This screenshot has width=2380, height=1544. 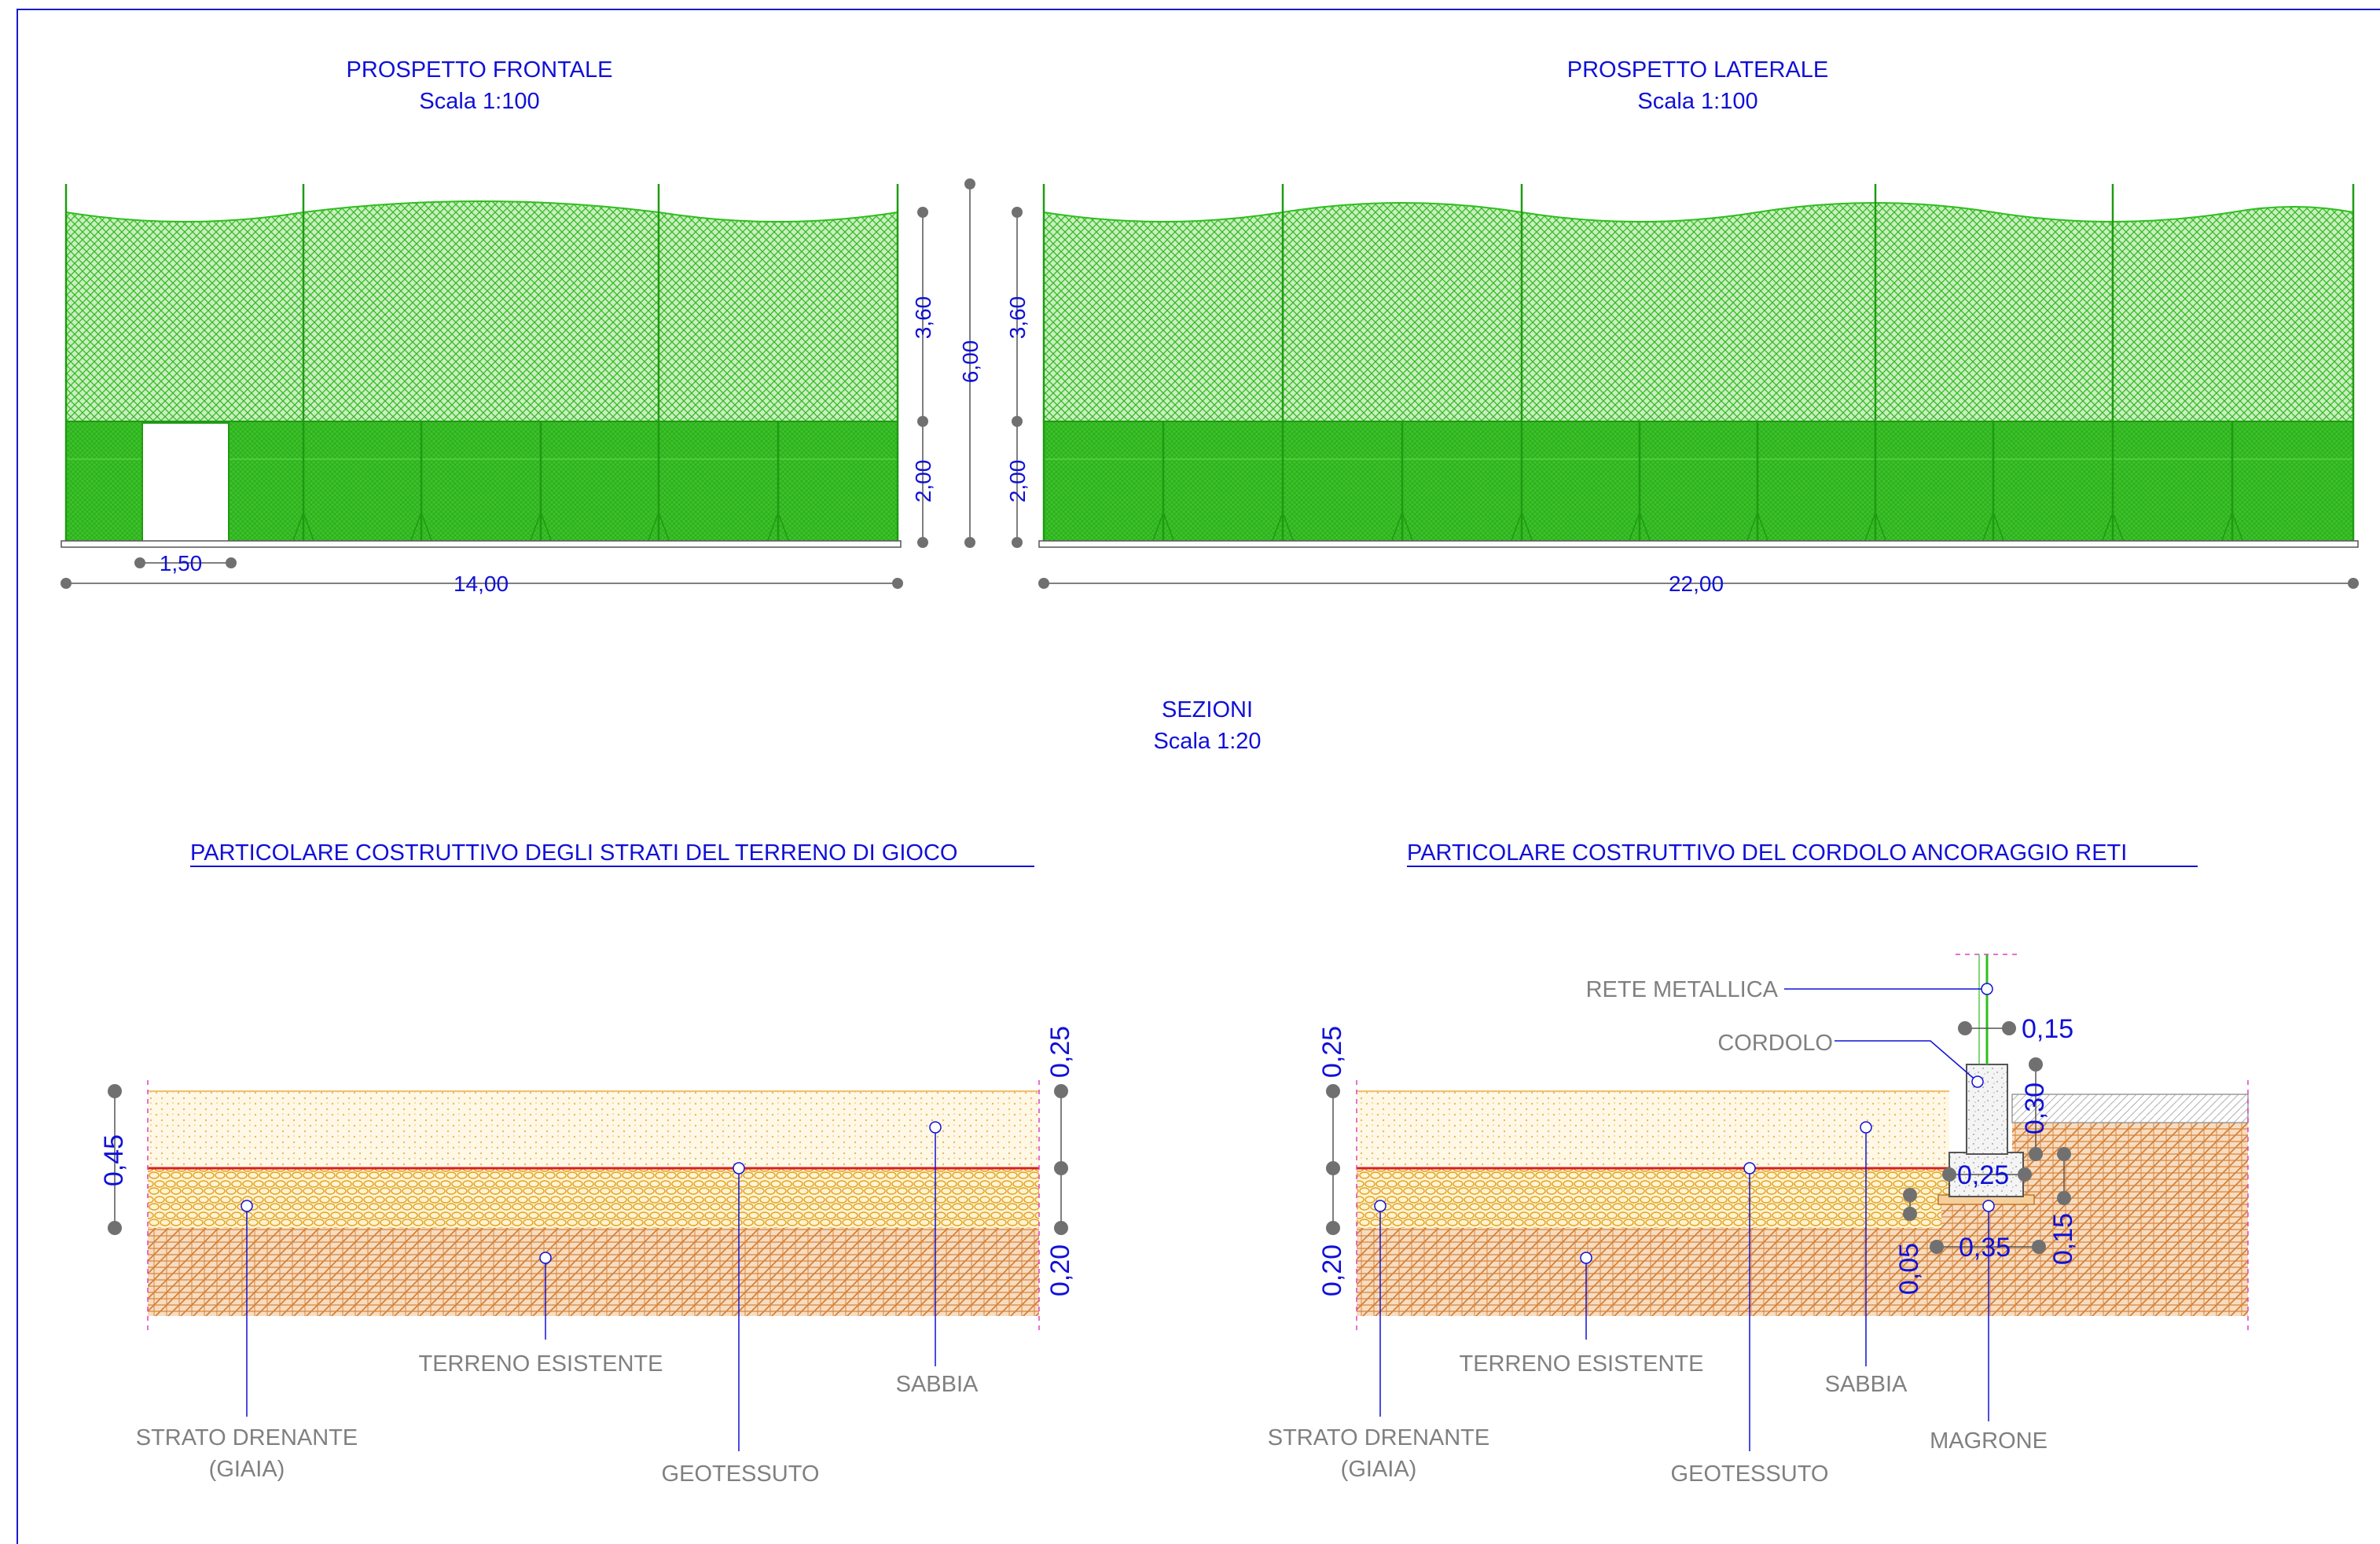 I want to click on sections-scale: Scala 1:20, so click(x=1207, y=742).